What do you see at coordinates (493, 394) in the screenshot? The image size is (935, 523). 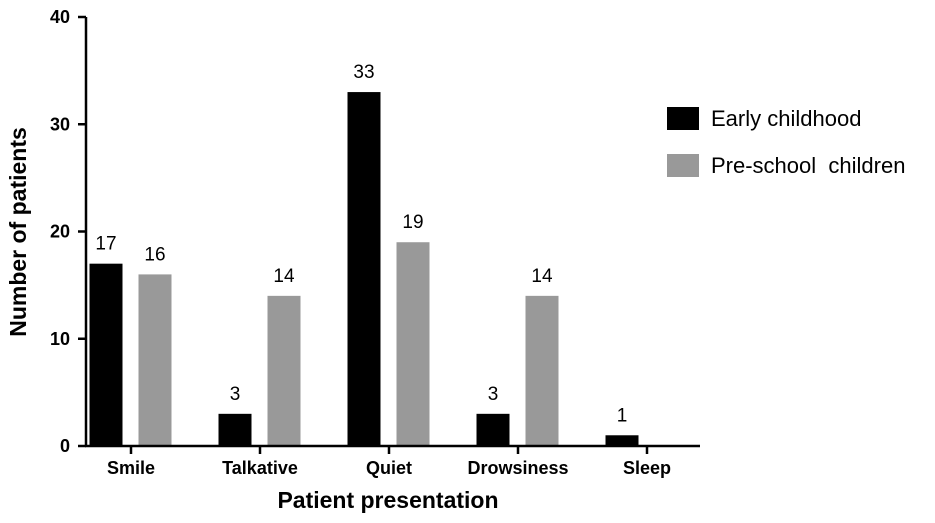 I see `data-label-early-childhood-drowsiness: 3` at bounding box center [493, 394].